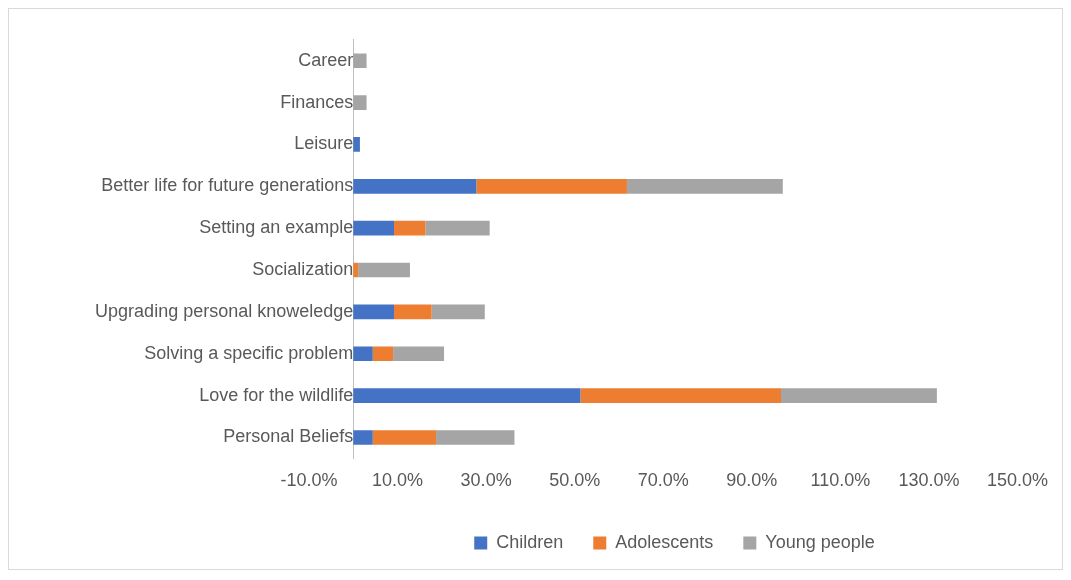 This screenshot has height=580, width=1071. Describe the element at coordinates (752, 480) in the screenshot. I see `x-tick-label: 90.0%` at that location.